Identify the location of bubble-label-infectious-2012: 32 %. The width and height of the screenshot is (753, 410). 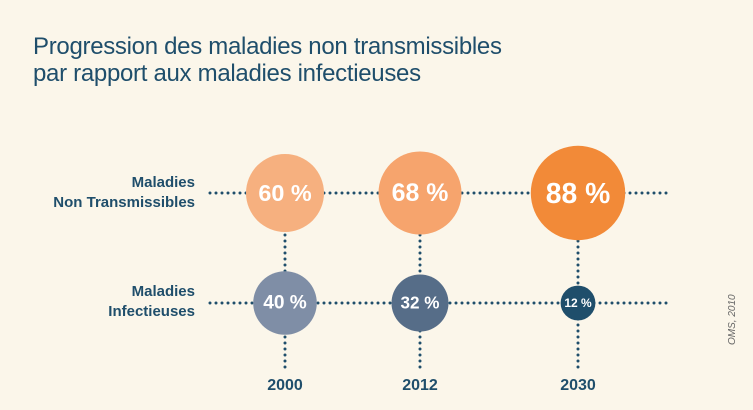
(420, 303).